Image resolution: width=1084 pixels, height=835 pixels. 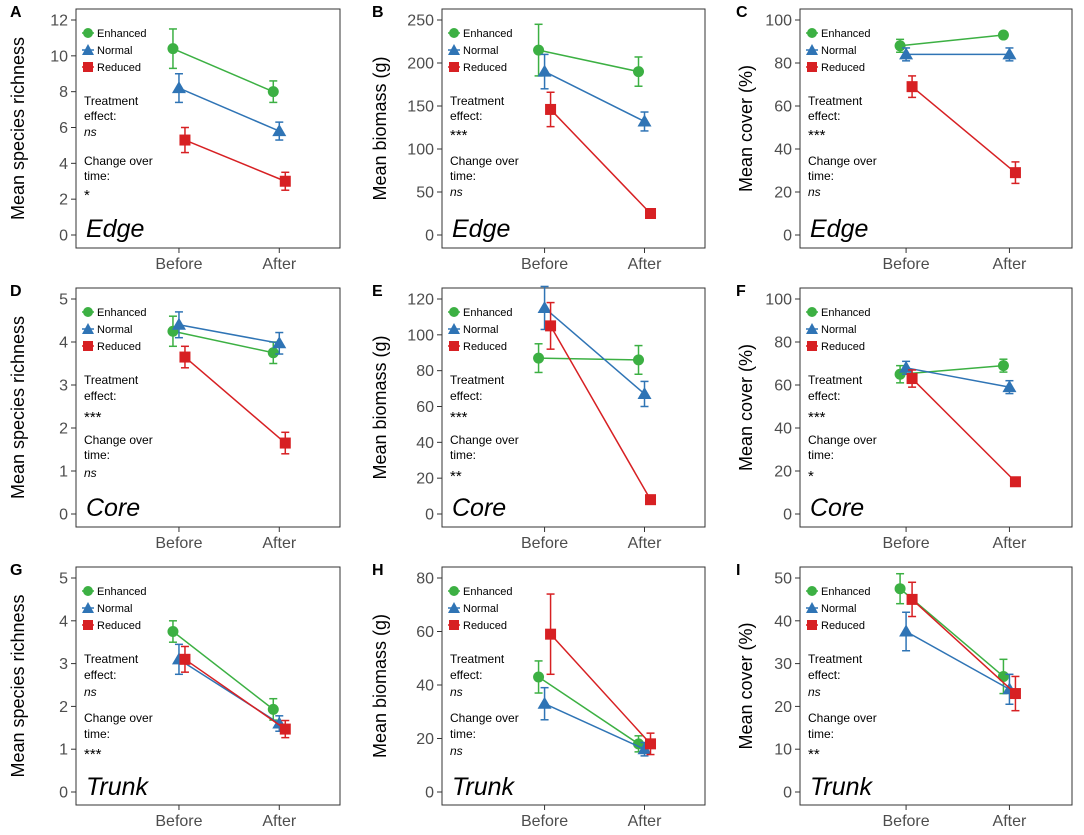 I want to click on y-tick-label: 3, so click(x=63, y=664).